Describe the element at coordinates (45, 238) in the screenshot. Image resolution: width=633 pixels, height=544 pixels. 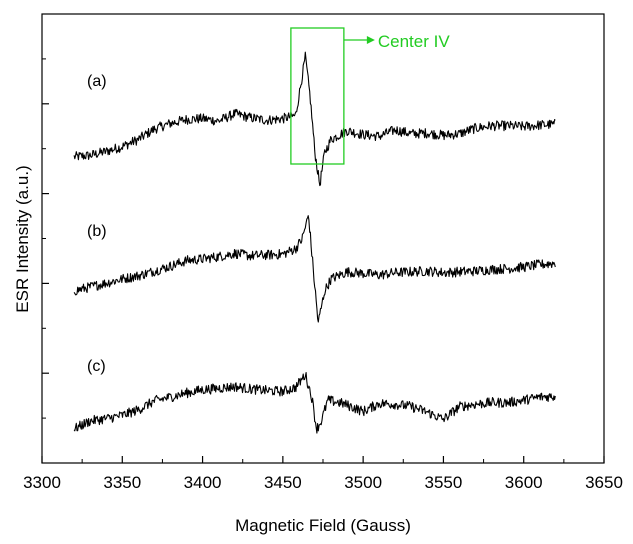
I see `y-axis-ticks` at that location.